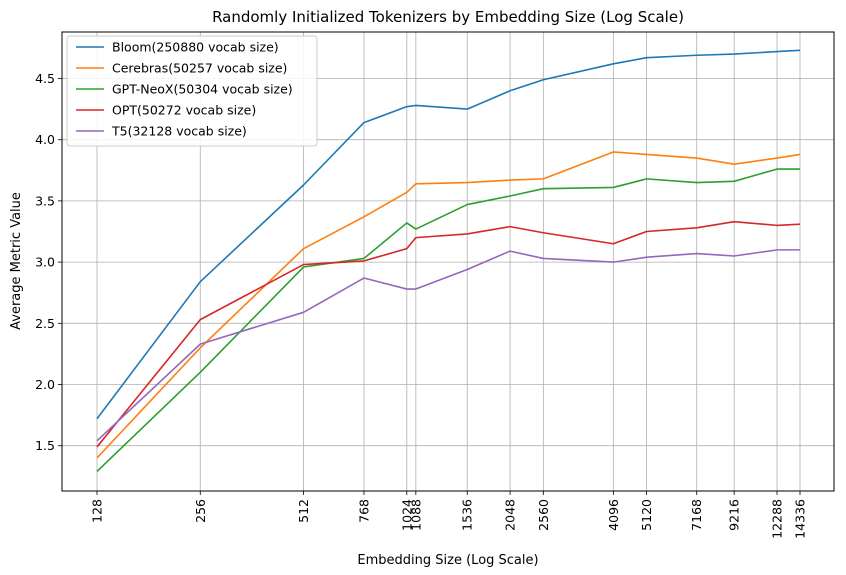 This screenshot has width=846, height=575. Describe the element at coordinates (303, 511) in the screenshot. I see `x-tick-label: 512` at that location.